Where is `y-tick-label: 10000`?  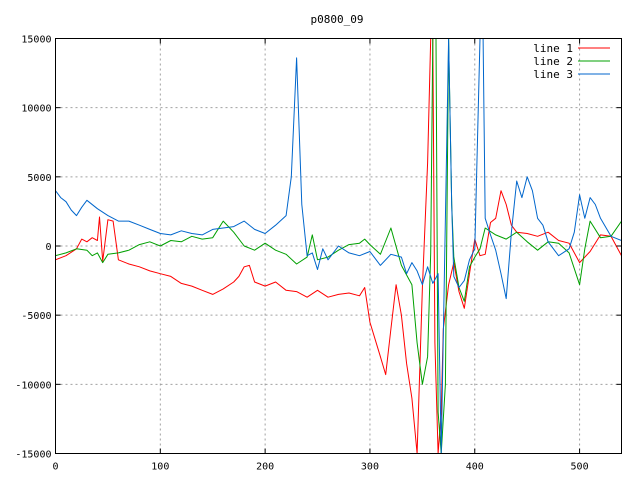
y-tick-label: 10000 is located at coordinates (36, 109).